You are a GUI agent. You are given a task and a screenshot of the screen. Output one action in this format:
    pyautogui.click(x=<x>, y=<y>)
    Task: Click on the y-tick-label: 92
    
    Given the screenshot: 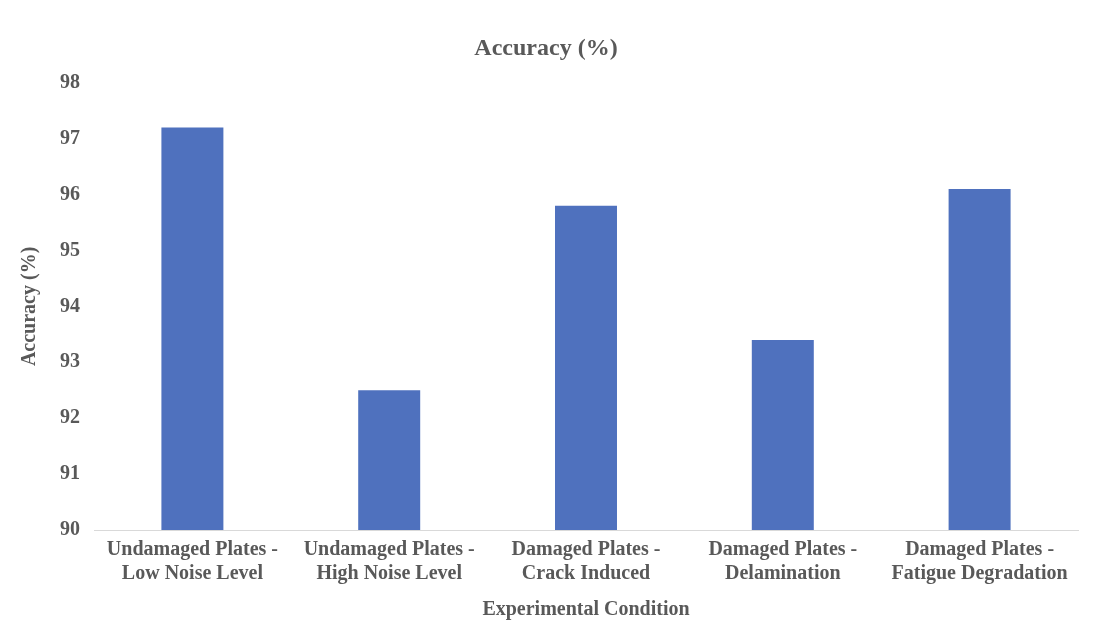 What is the action you would take?
    pyautogui.click(x=70, y=416)
    